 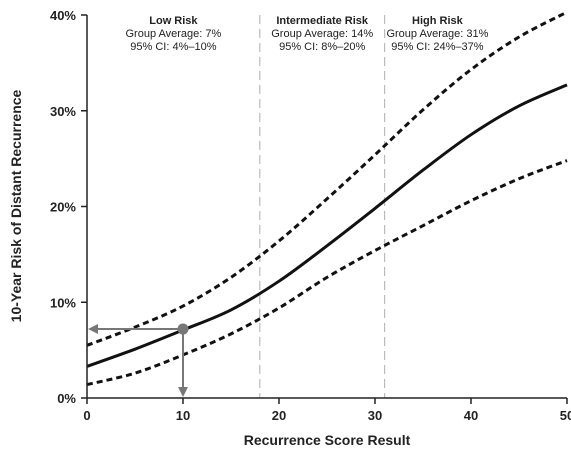 What do you see at coordinates (183, 392) in the screenshot?
I see `down-arrow-head` at bounding box center [183, 392].